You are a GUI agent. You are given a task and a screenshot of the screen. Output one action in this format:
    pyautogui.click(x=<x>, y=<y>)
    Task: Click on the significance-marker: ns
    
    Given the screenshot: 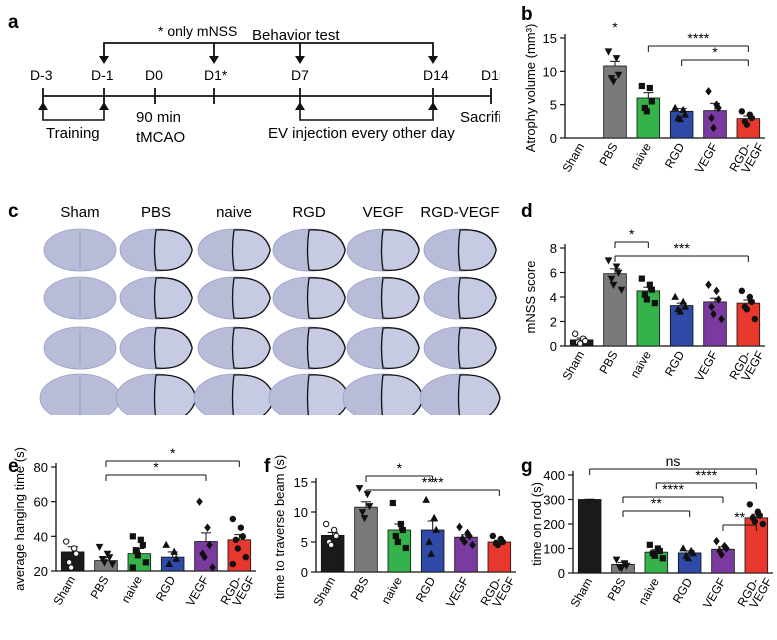 What is the action you would take?
    pyautogui.click(x=673, y=461)
    